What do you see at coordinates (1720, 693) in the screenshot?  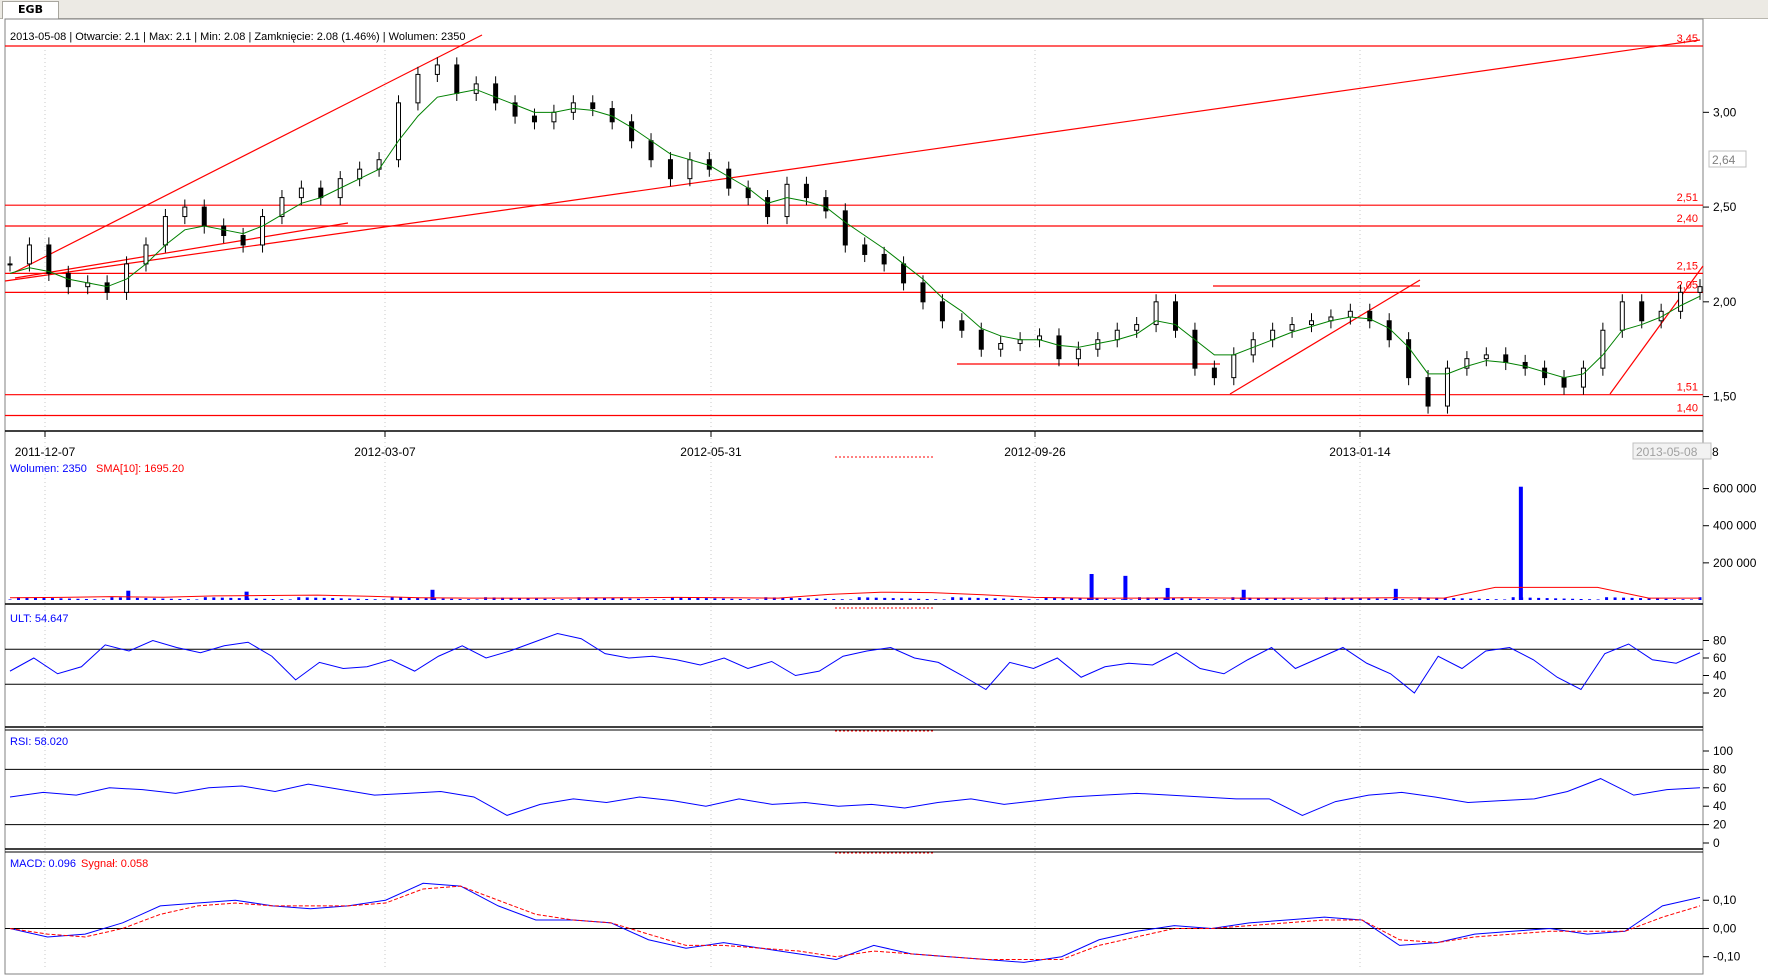 I see `axis-tick-label: 20` at bounding box center [1720, 693].